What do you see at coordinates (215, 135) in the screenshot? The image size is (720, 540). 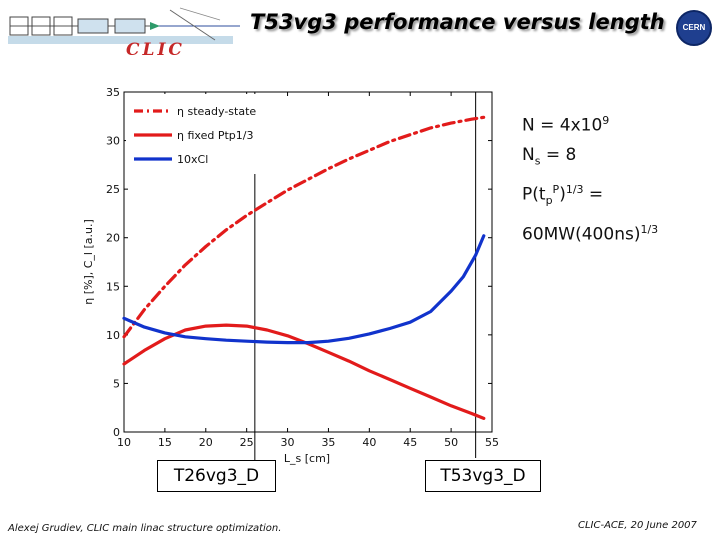 I see `legend-label: η fixed Ptp1/3` at bounding box center [215, 135].